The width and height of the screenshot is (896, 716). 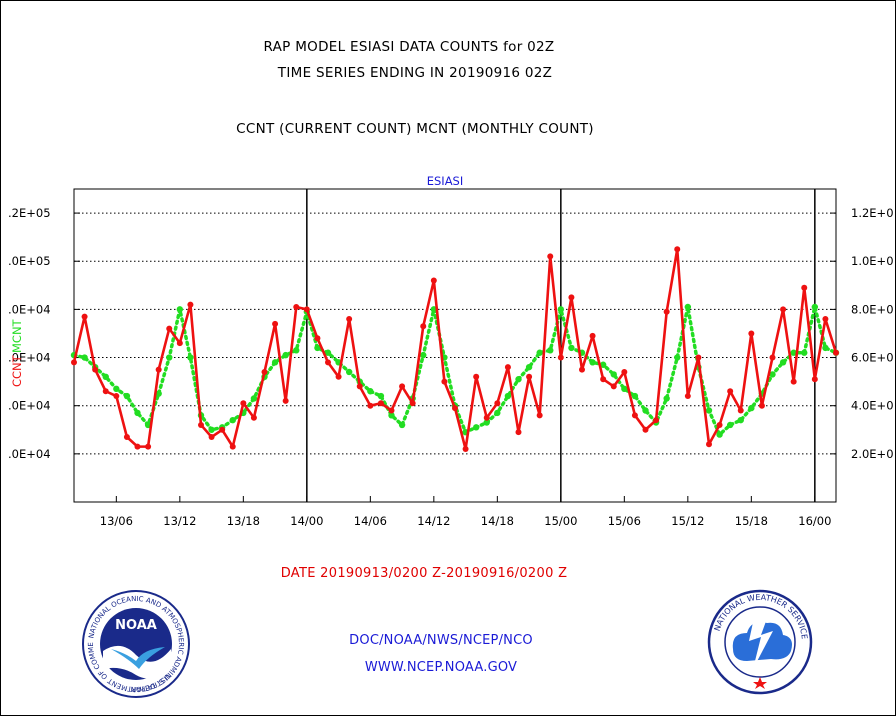 What do you see at coordinates (872, 261) in the screenshot?
I see `y-tick-label-right: 1.0E+0` at bounding box center [872, 261].